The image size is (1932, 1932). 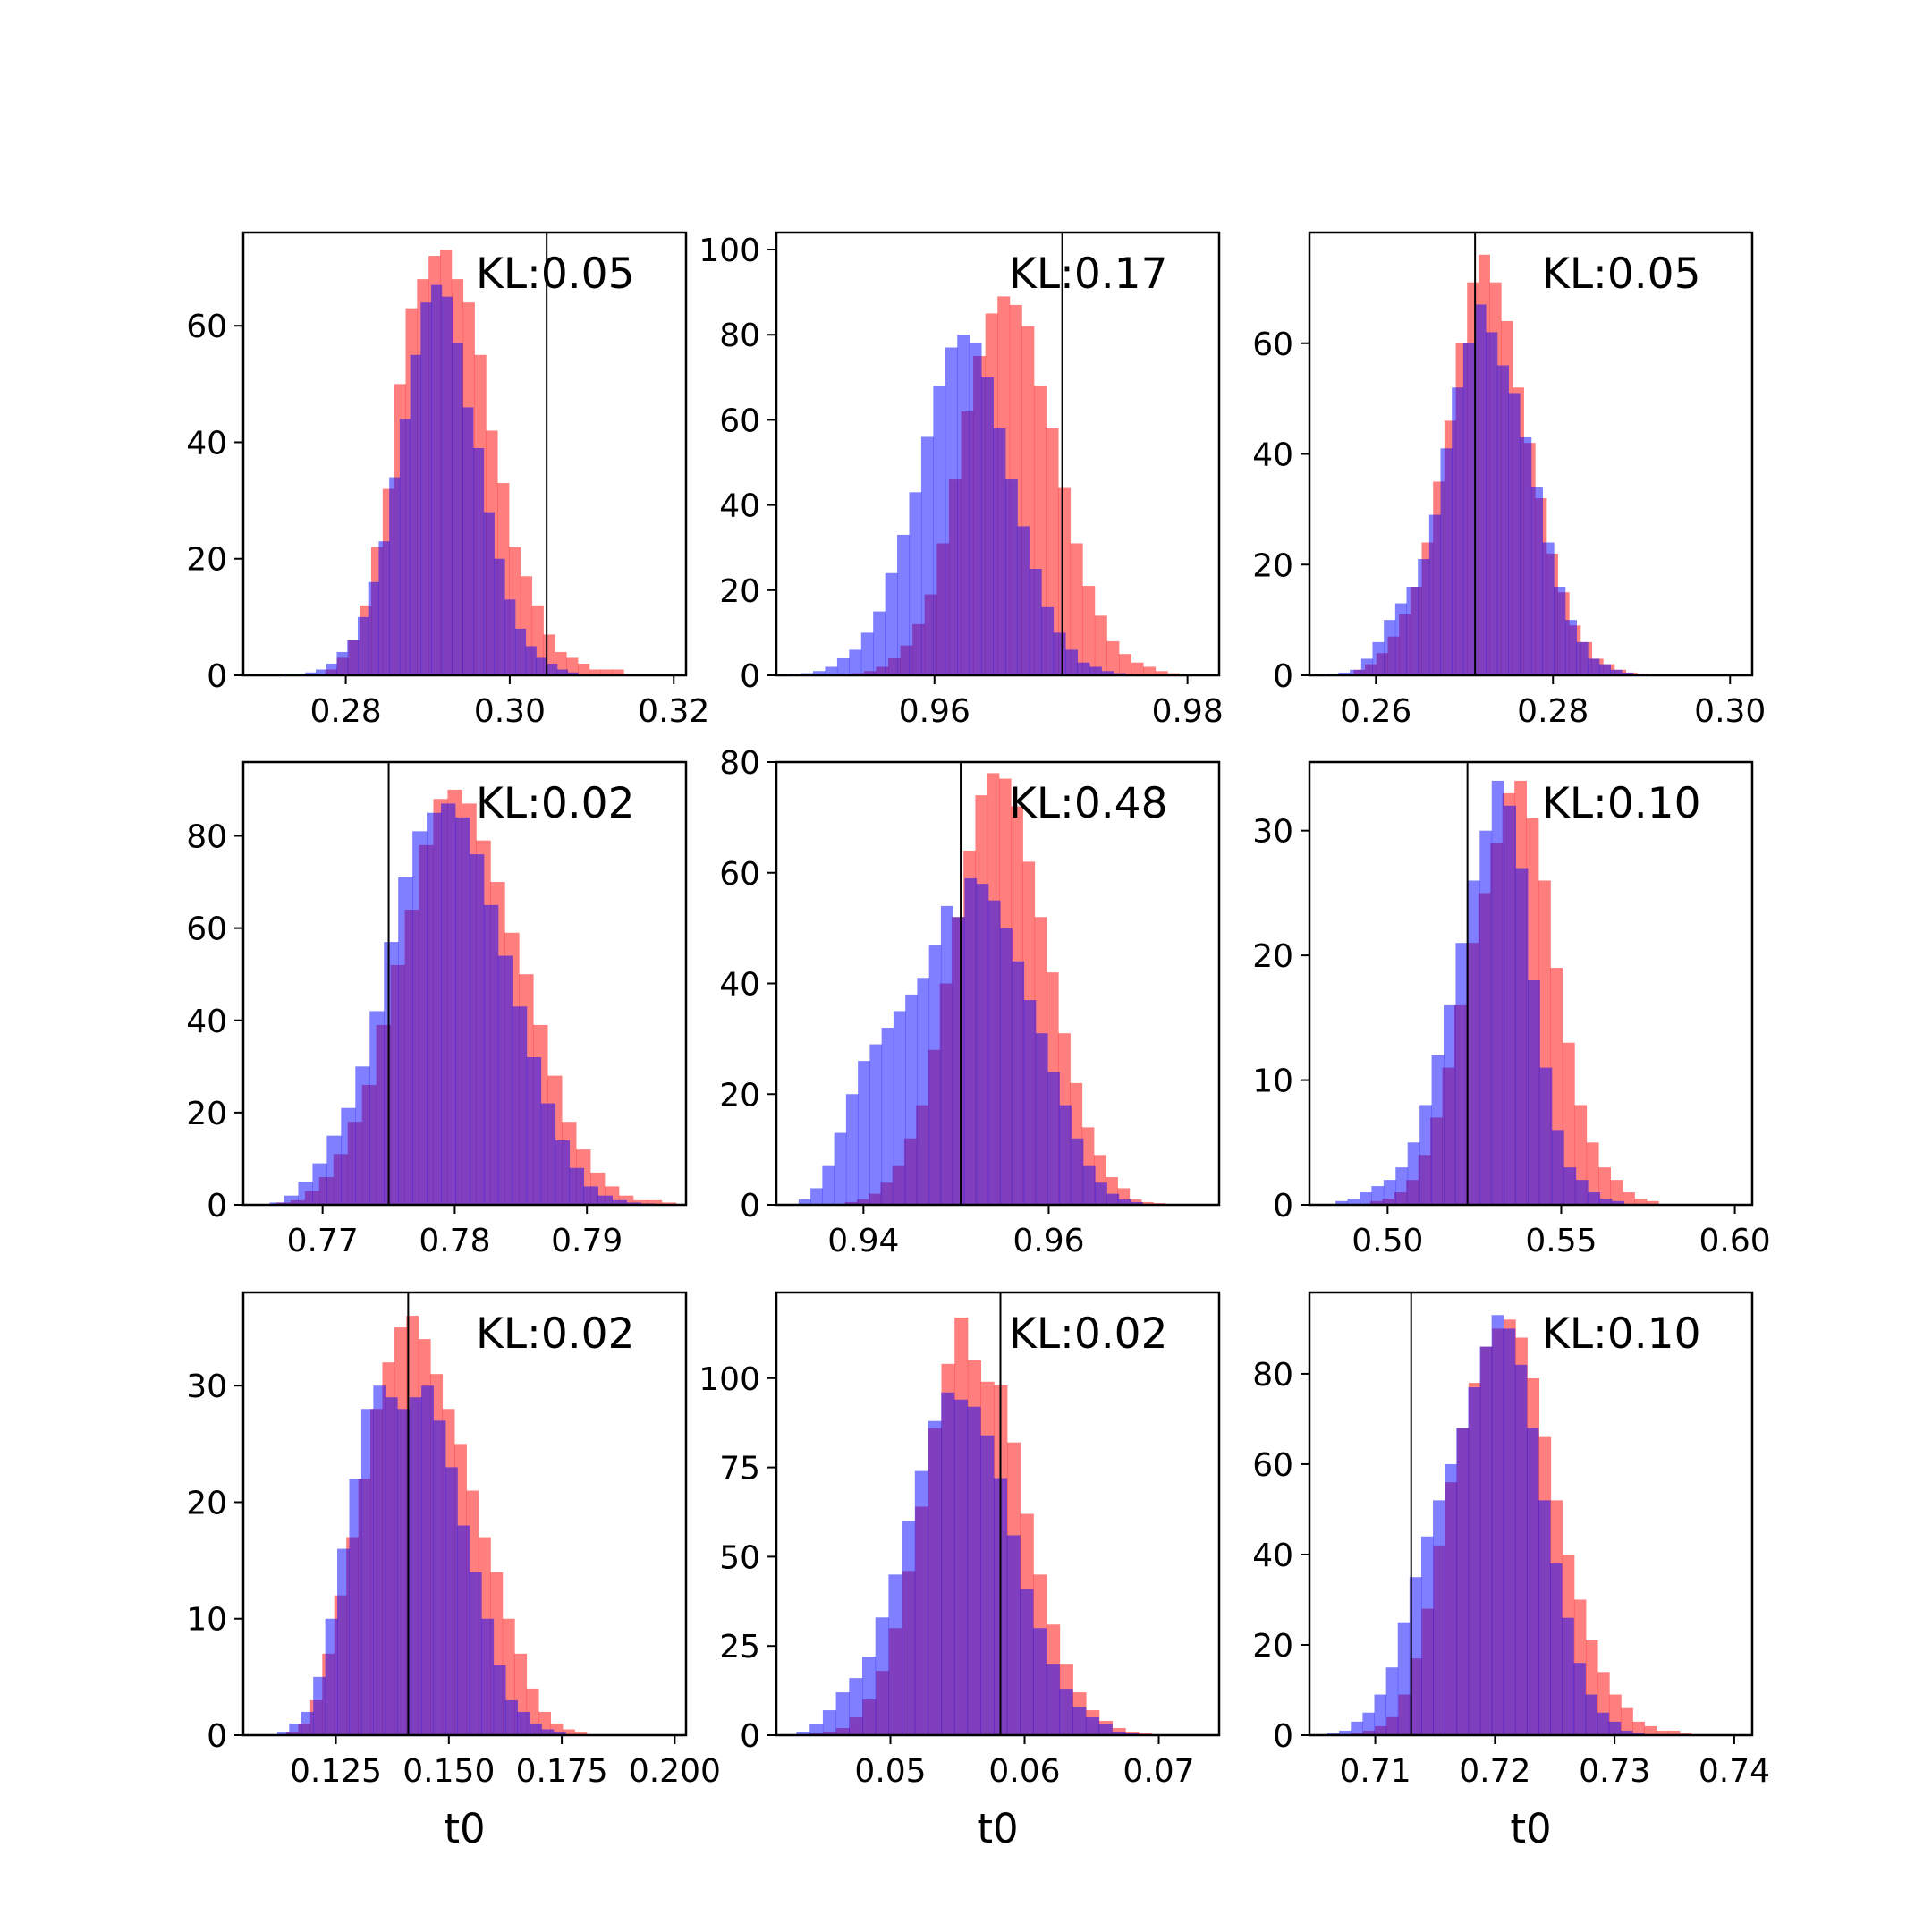 I want to click on axes-frame, so click(x=1531, y=983).